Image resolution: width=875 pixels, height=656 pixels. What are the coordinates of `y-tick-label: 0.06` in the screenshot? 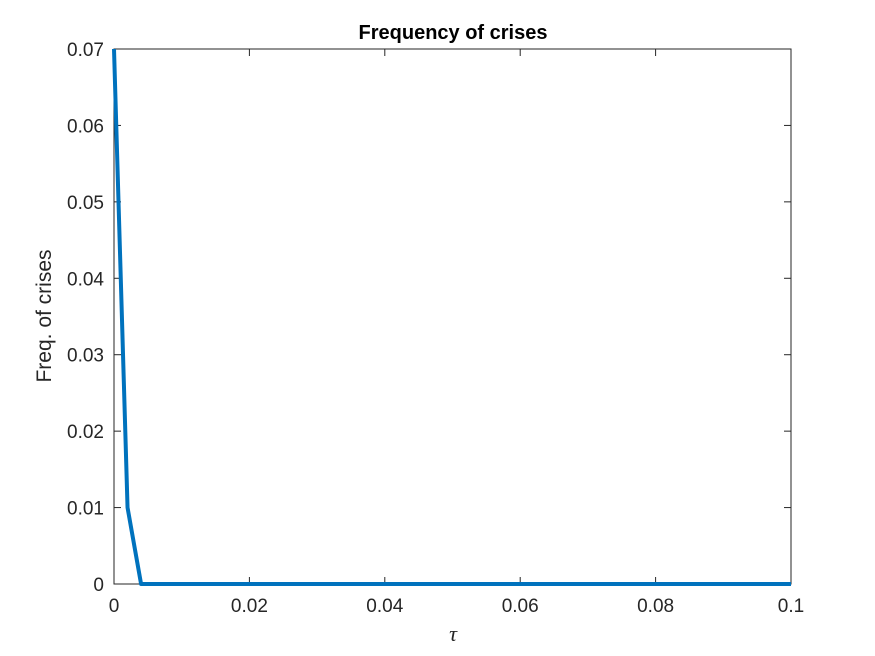 It's located at (85, 126).